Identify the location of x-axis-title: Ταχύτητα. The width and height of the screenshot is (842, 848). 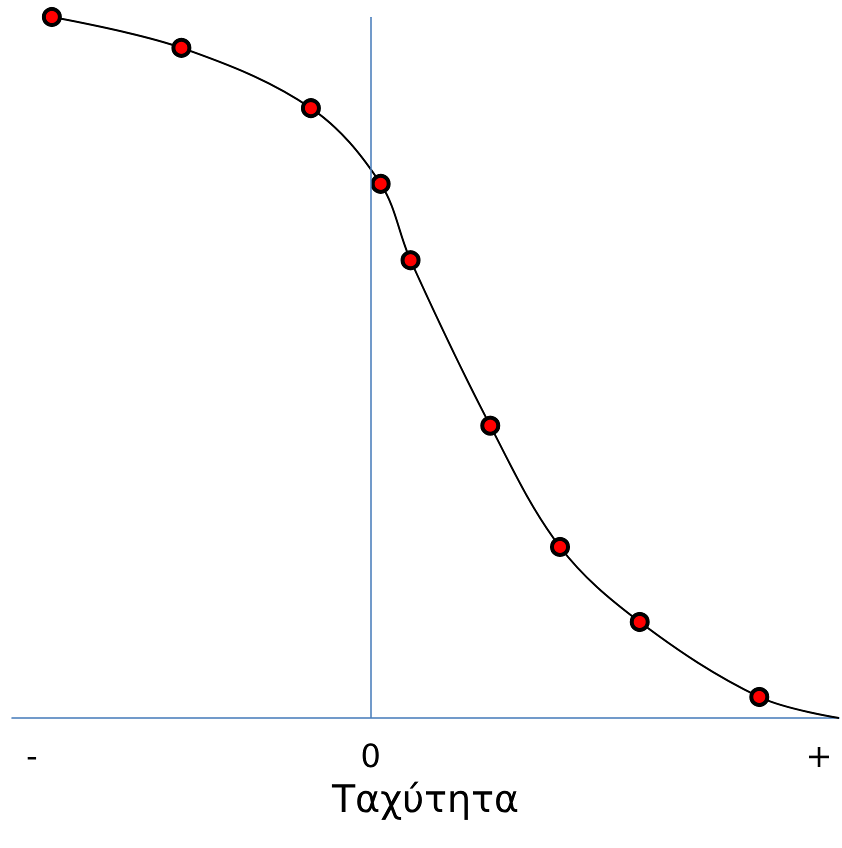
(425, 799).